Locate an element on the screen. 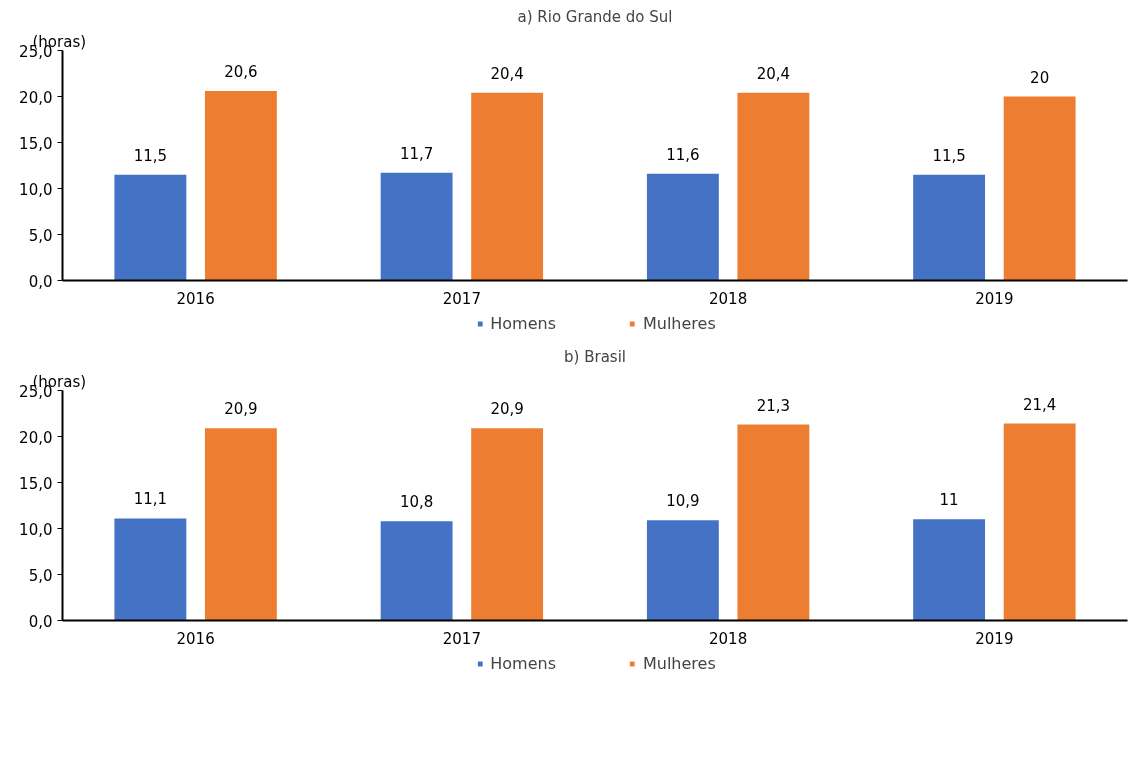 Image resolution: width=1137 pixels, height=776 pixels. data-label: 21,3 is located at coordinates (773, 405).